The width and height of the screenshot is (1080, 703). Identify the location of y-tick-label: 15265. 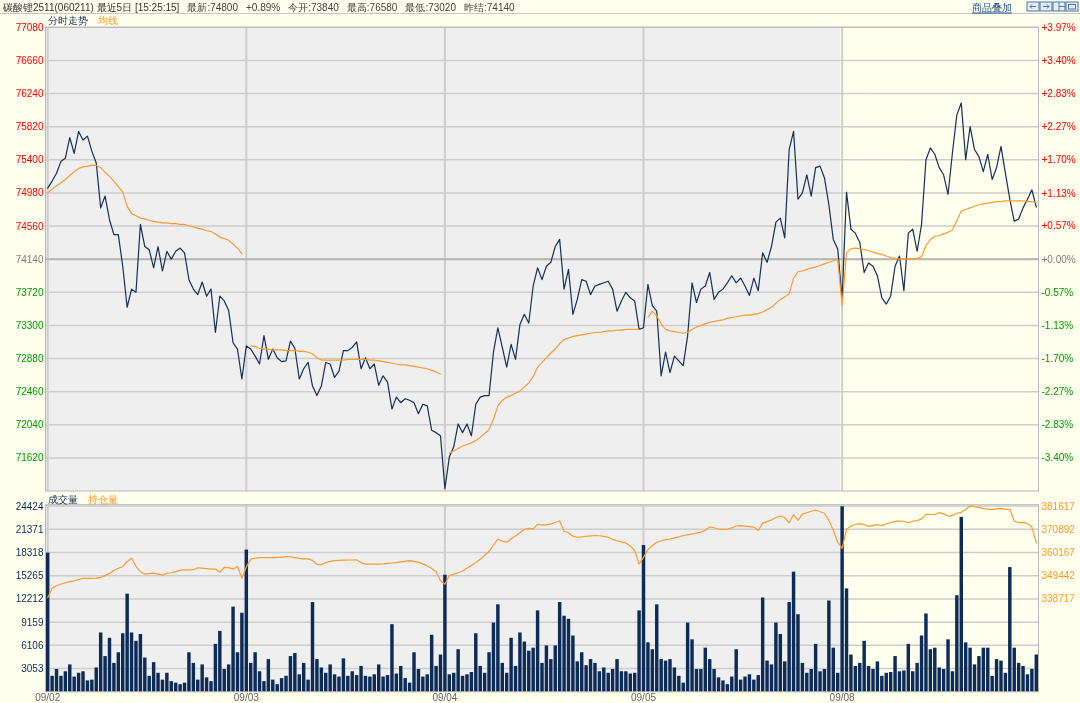
(29, 576).